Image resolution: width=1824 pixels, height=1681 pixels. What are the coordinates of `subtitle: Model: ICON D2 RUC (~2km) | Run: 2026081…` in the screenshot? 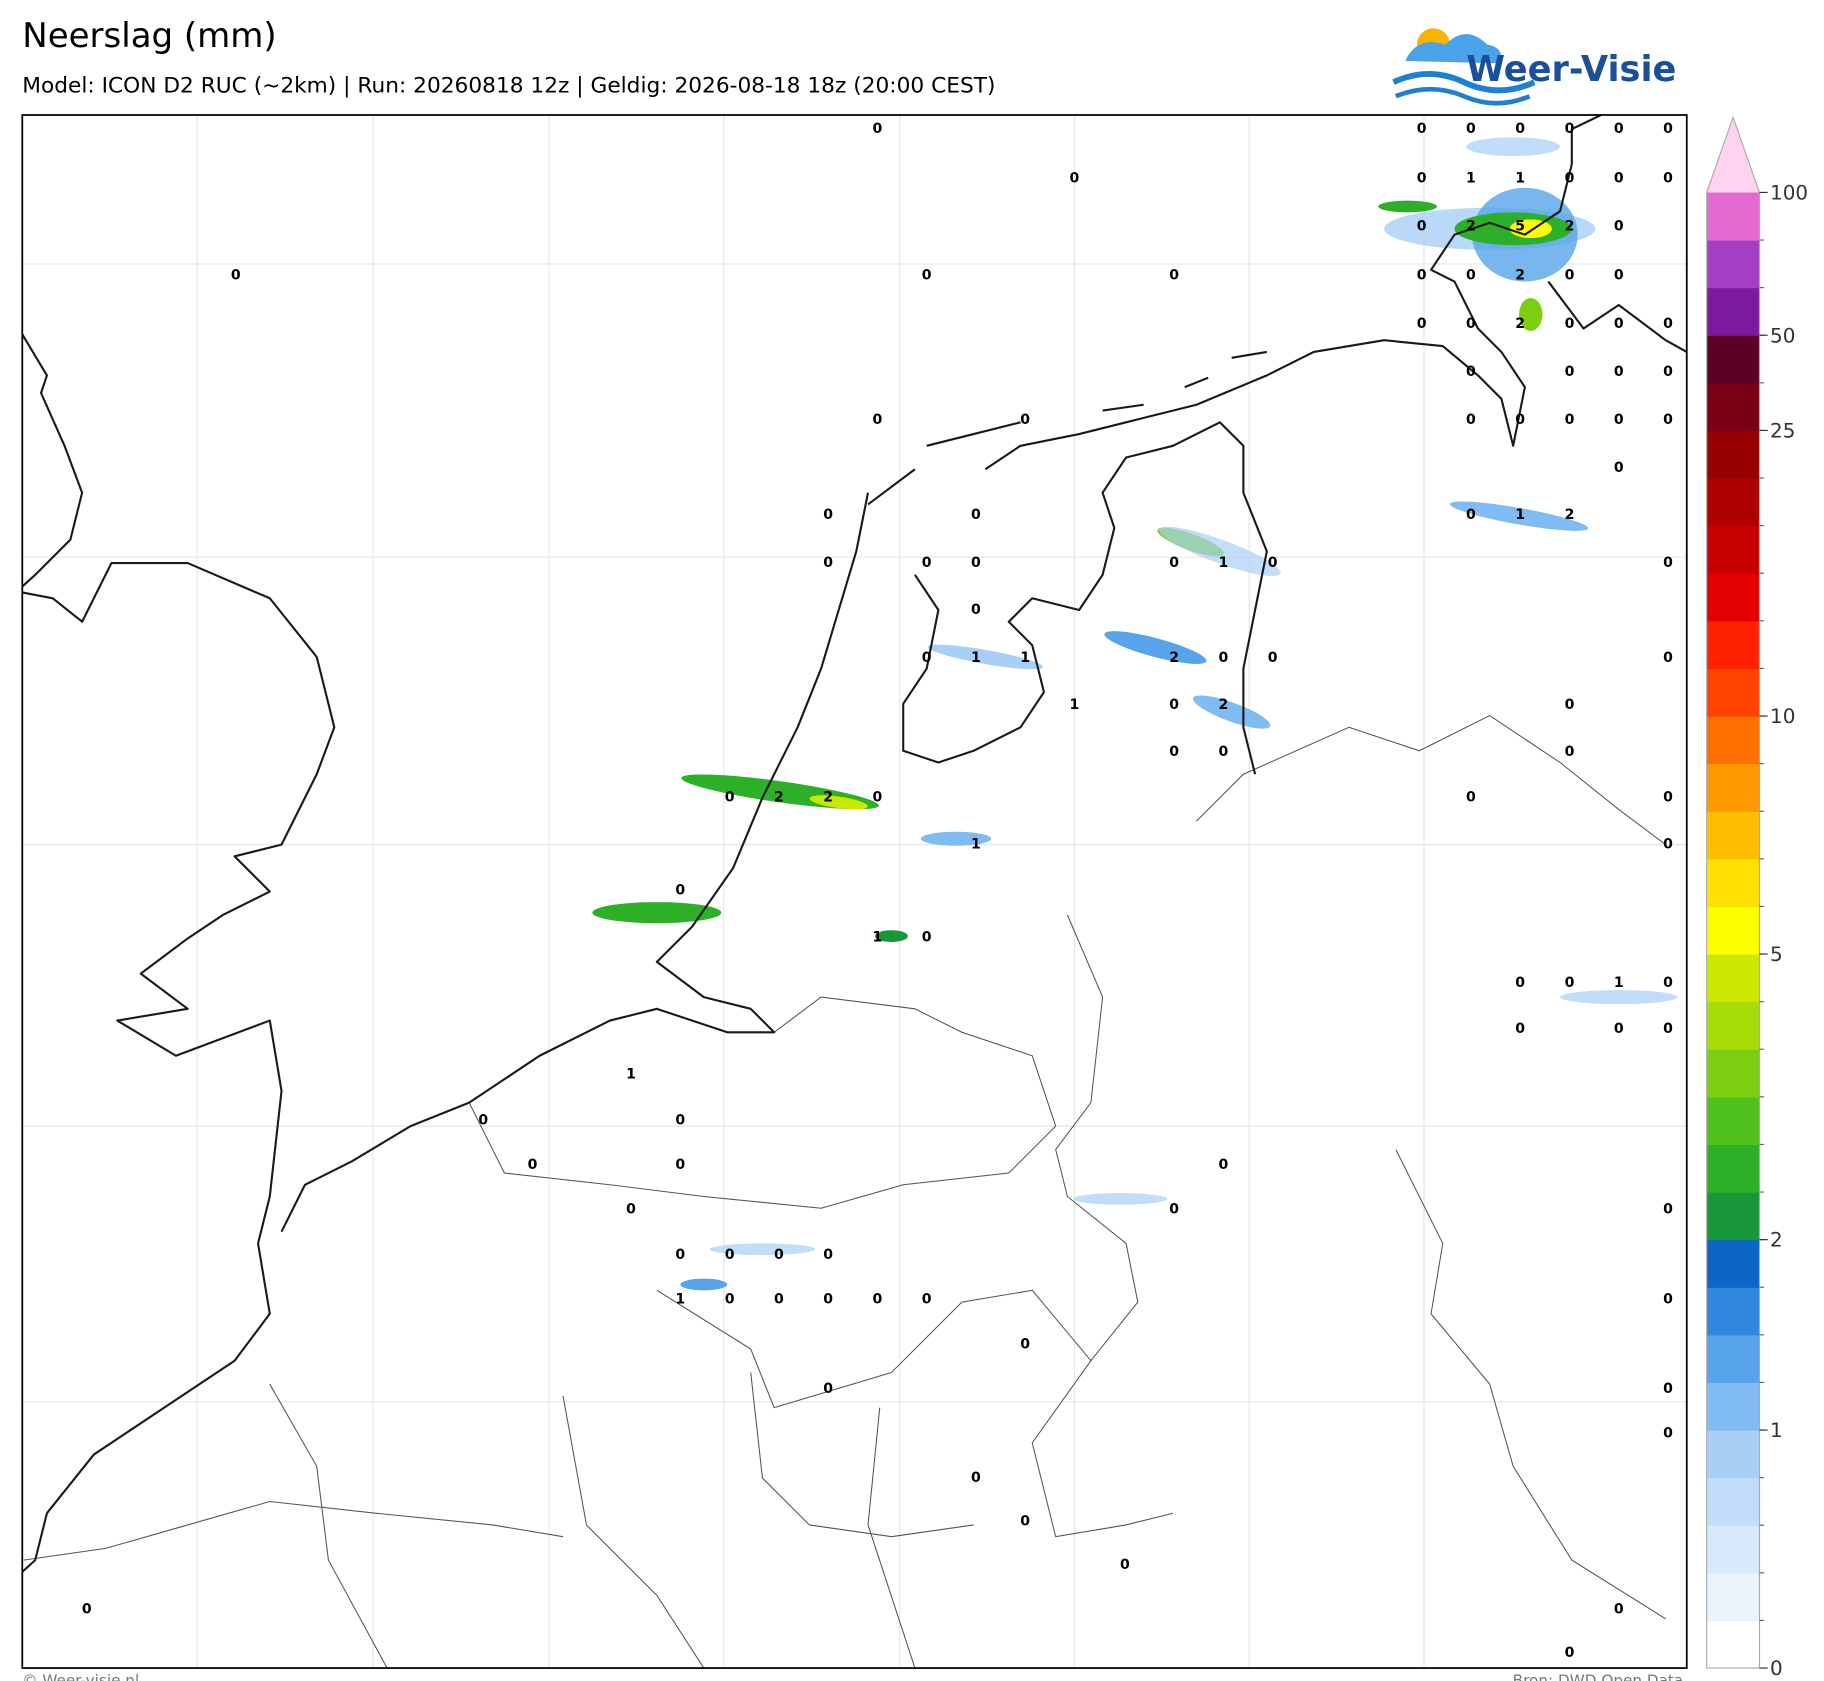 It's located at (508, 86).